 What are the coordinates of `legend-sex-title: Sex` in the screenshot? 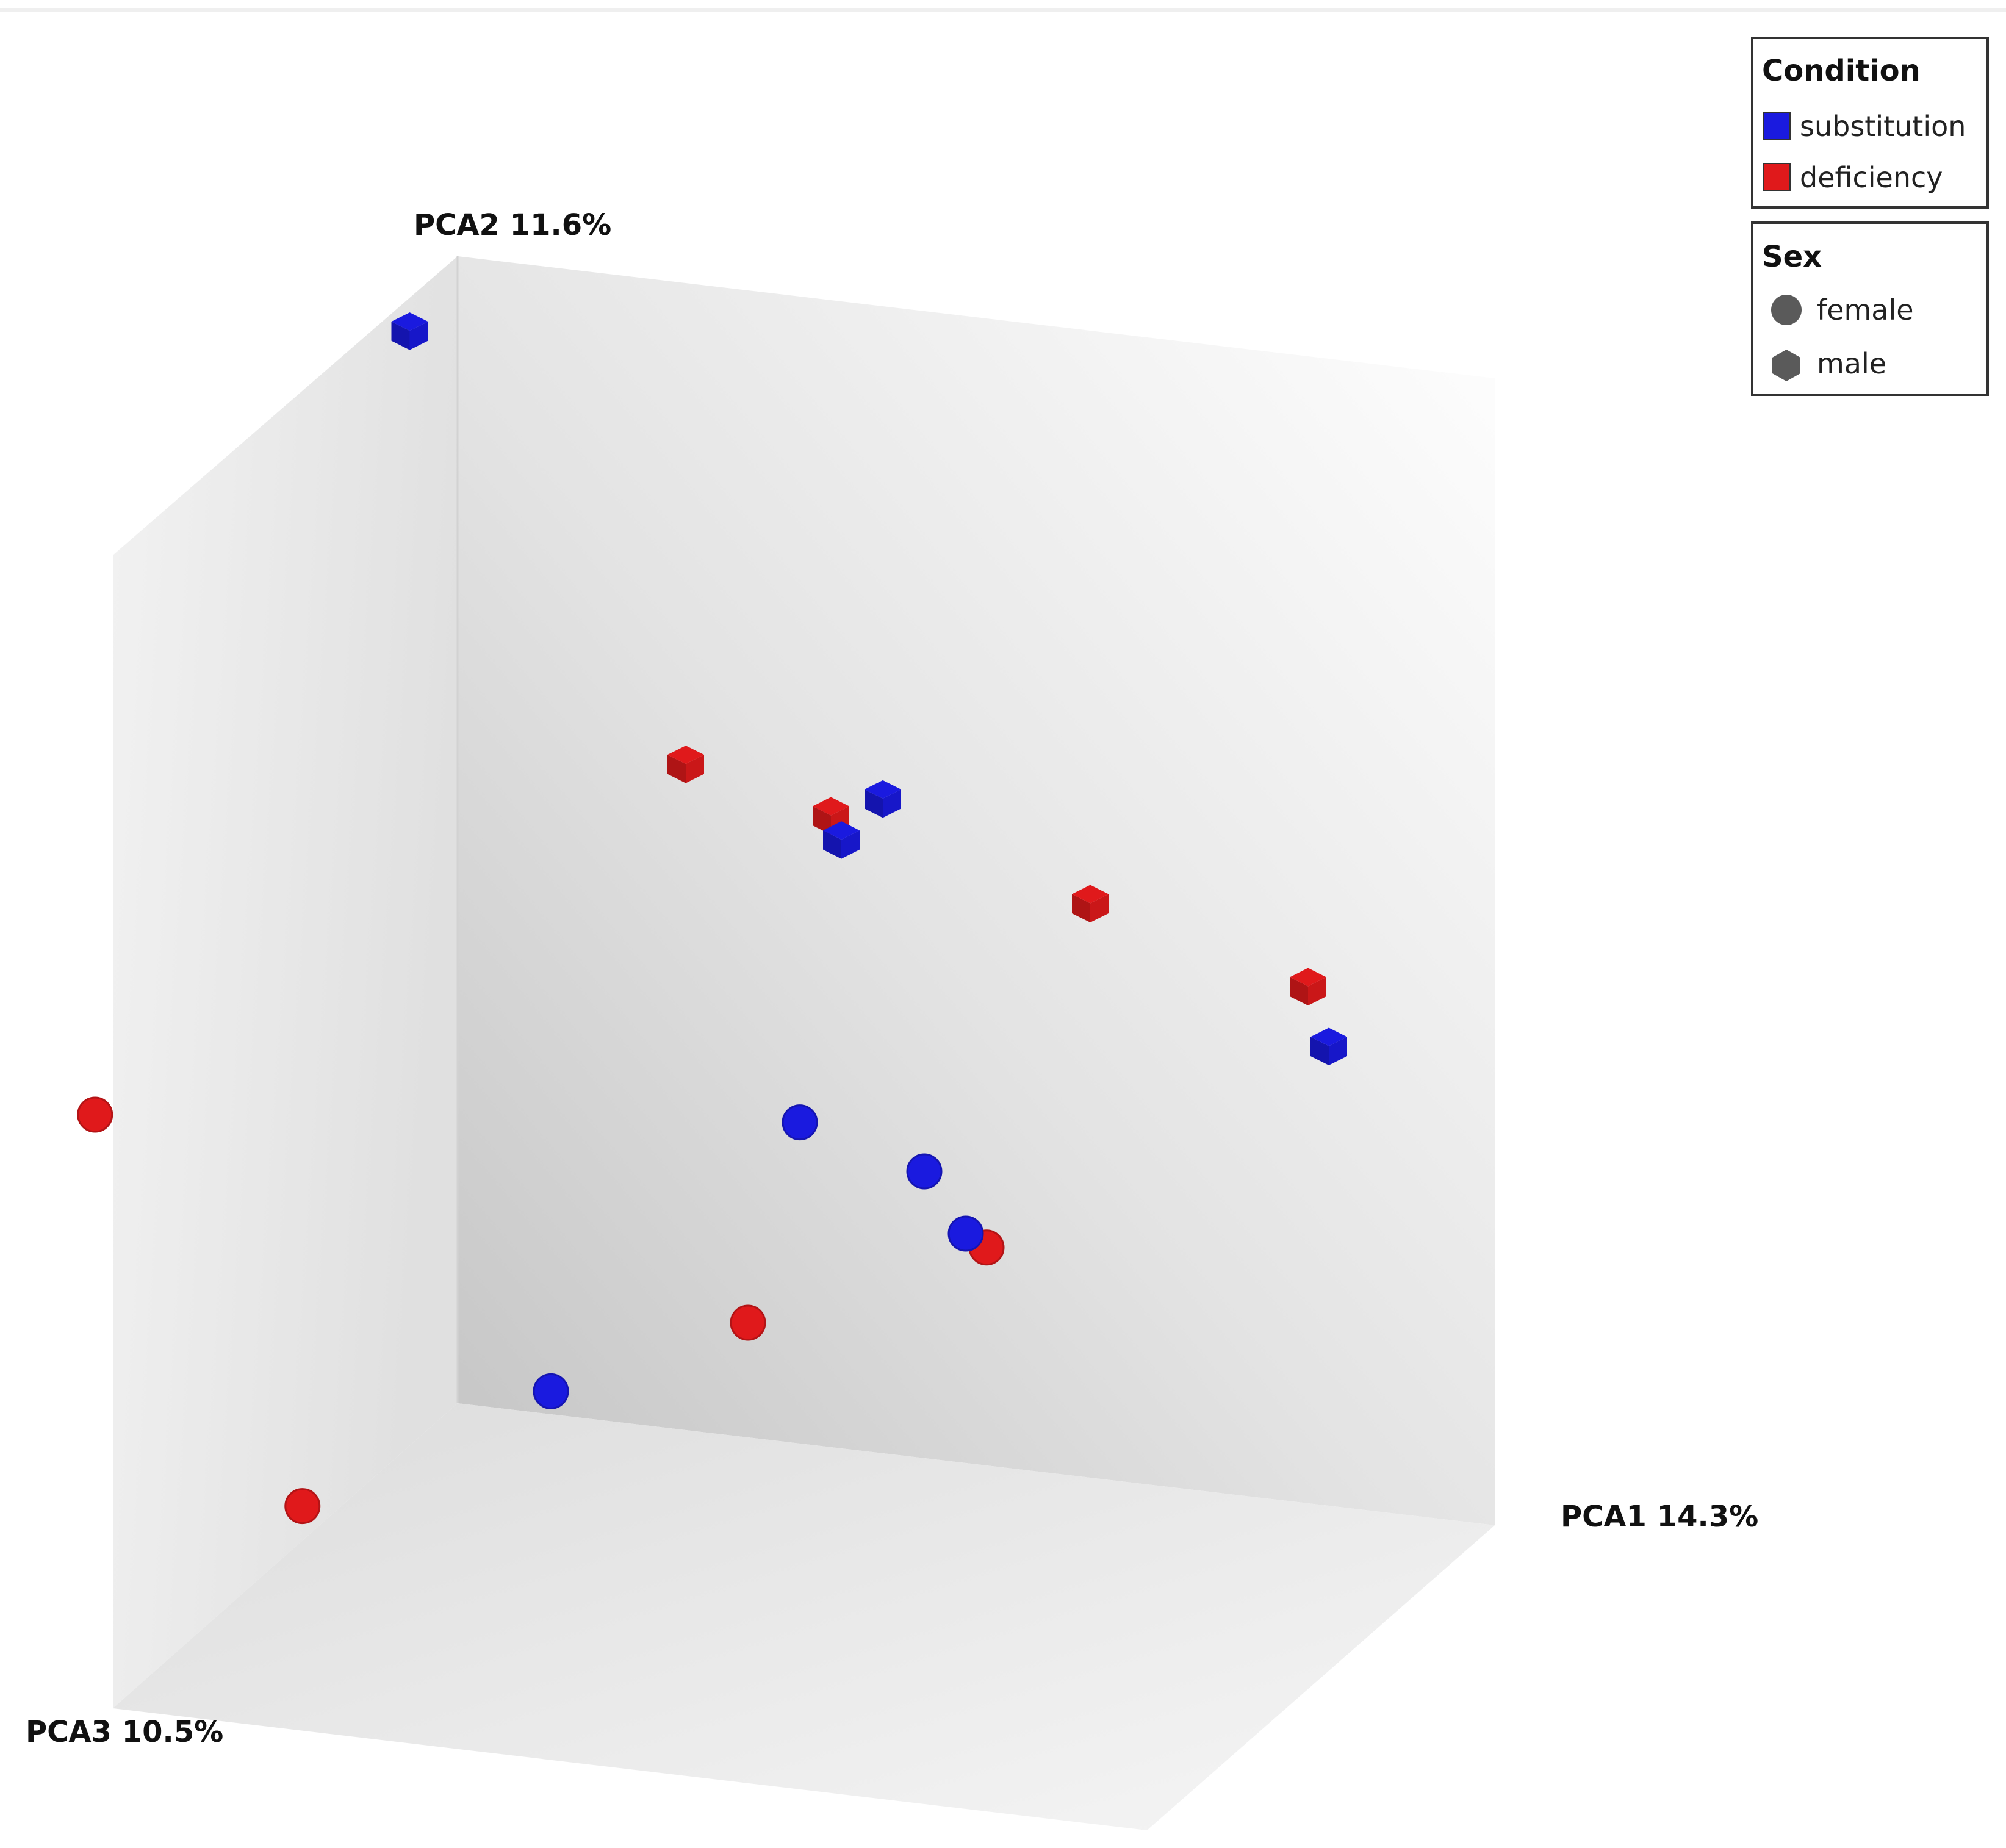 It's located at (1792, 257).